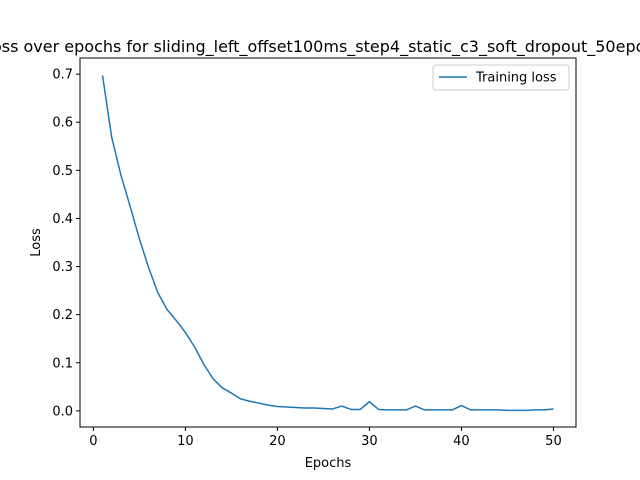 The image size is (640, 480). I want to click on legend: Training loss, so click(501, 77).